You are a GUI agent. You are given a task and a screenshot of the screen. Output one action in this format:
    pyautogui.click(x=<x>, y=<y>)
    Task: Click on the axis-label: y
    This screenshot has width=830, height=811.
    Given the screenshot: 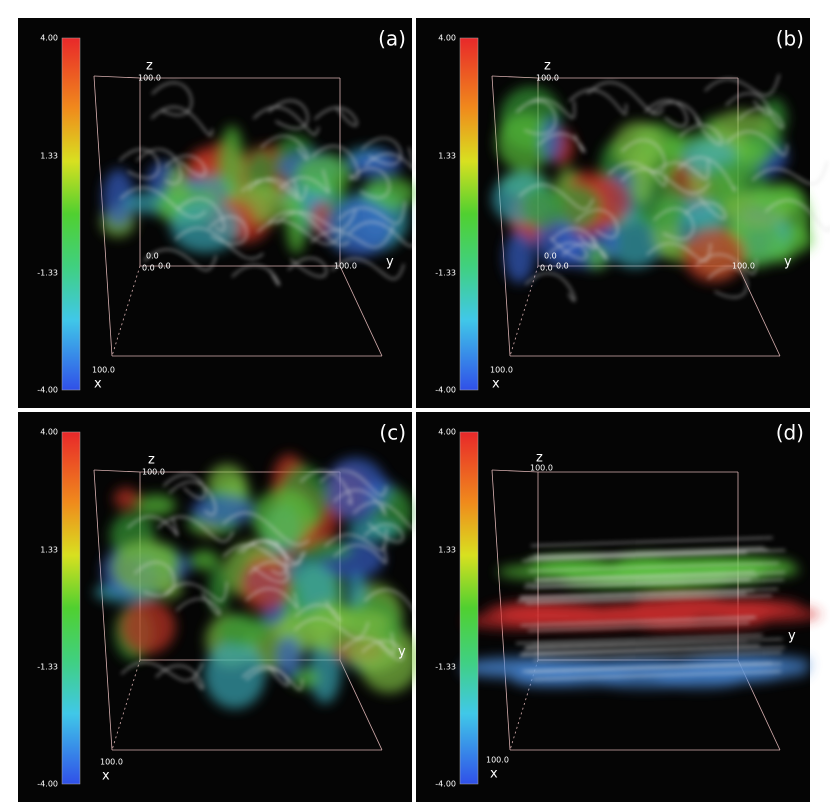 What is the action you would take?
    pyautogui.click(x=402, y=652)
    